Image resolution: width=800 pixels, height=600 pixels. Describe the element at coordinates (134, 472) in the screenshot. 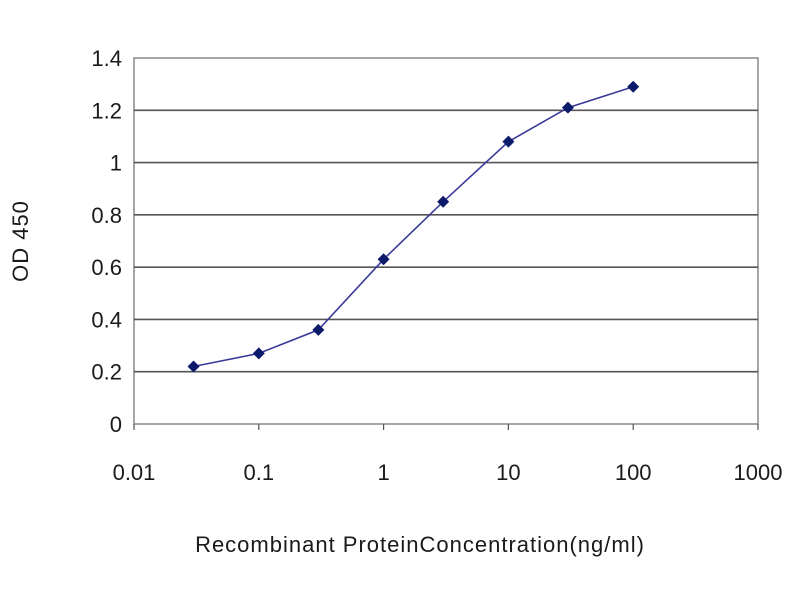

I see `x-tick-label: 0.01` at that location.